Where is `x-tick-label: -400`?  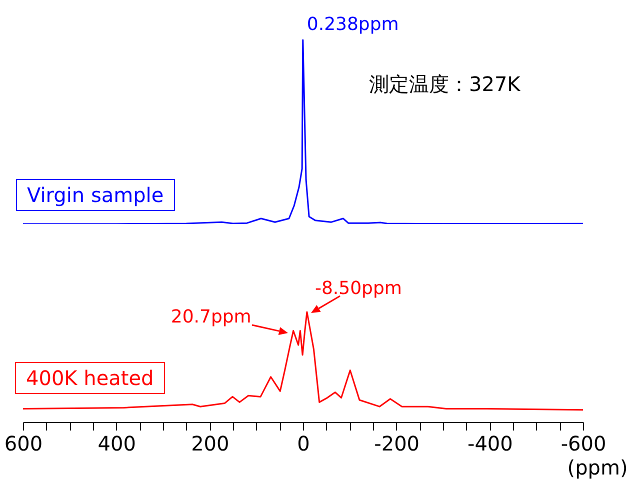 x-tick-label: -400 is located at coordinates (490, 444).